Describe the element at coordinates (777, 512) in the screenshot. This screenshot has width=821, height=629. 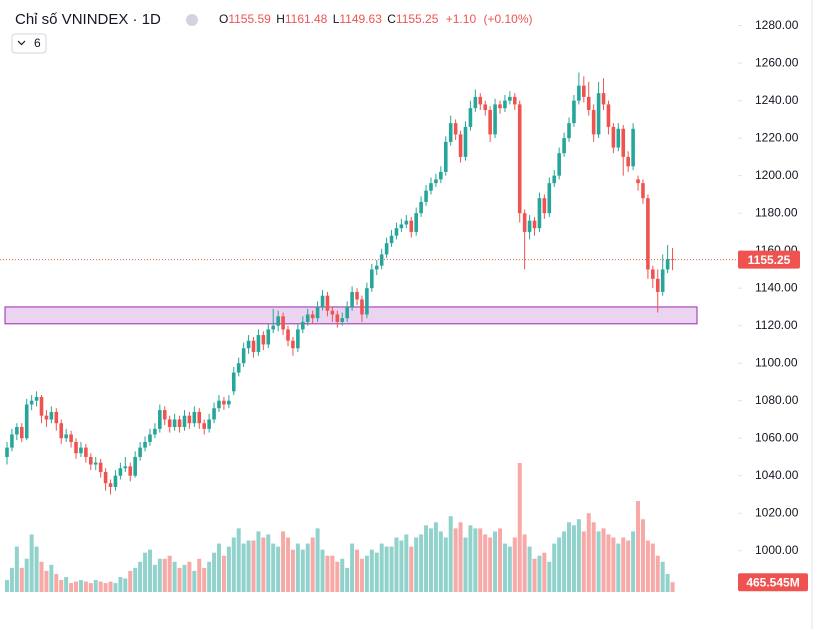
I see `y-tick-label: 1020.00` at that location.